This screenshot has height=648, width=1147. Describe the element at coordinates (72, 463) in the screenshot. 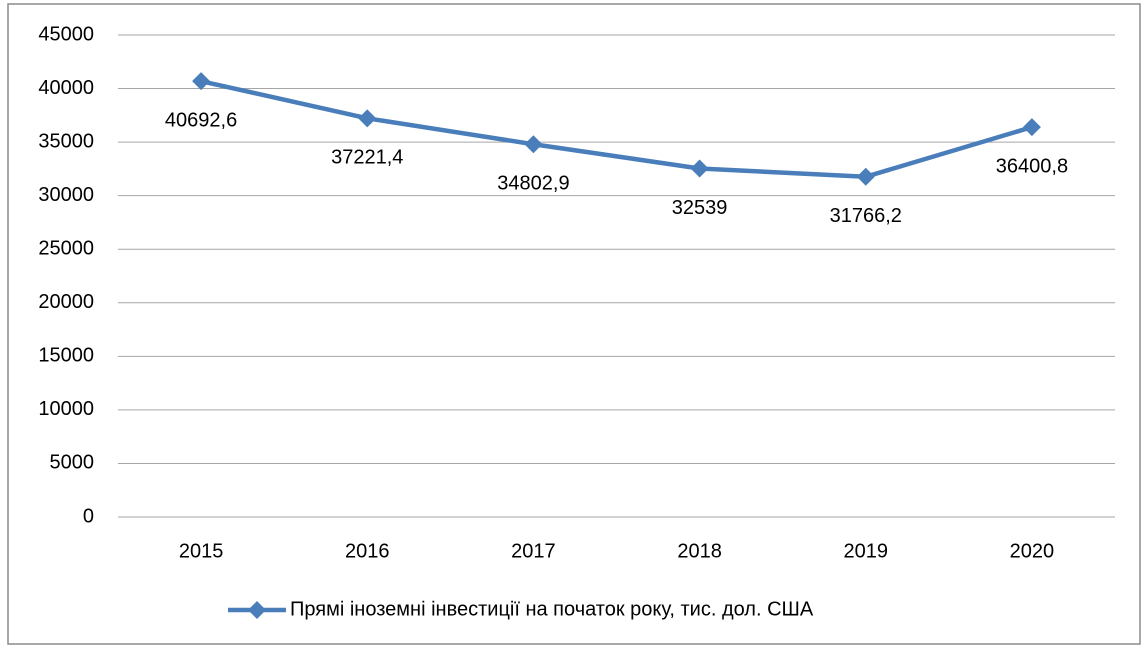

I see `y-tick-label: 5000` at that location.